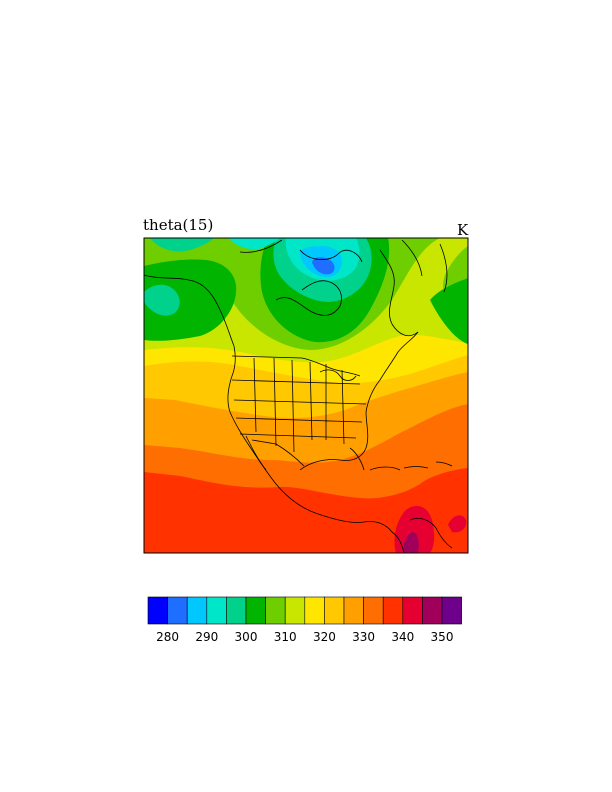 The width and height of the screenshot is (612, 792). What do you see at coordinates (206, 637) in the screenshot?
I see `colorbar-tick-label: 290` at bounding box center [206, 637].